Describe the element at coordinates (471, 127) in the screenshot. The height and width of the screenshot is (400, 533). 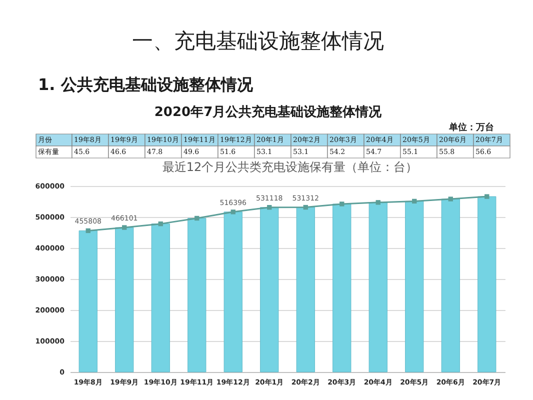
I see `text: 单位：万台` at that location.